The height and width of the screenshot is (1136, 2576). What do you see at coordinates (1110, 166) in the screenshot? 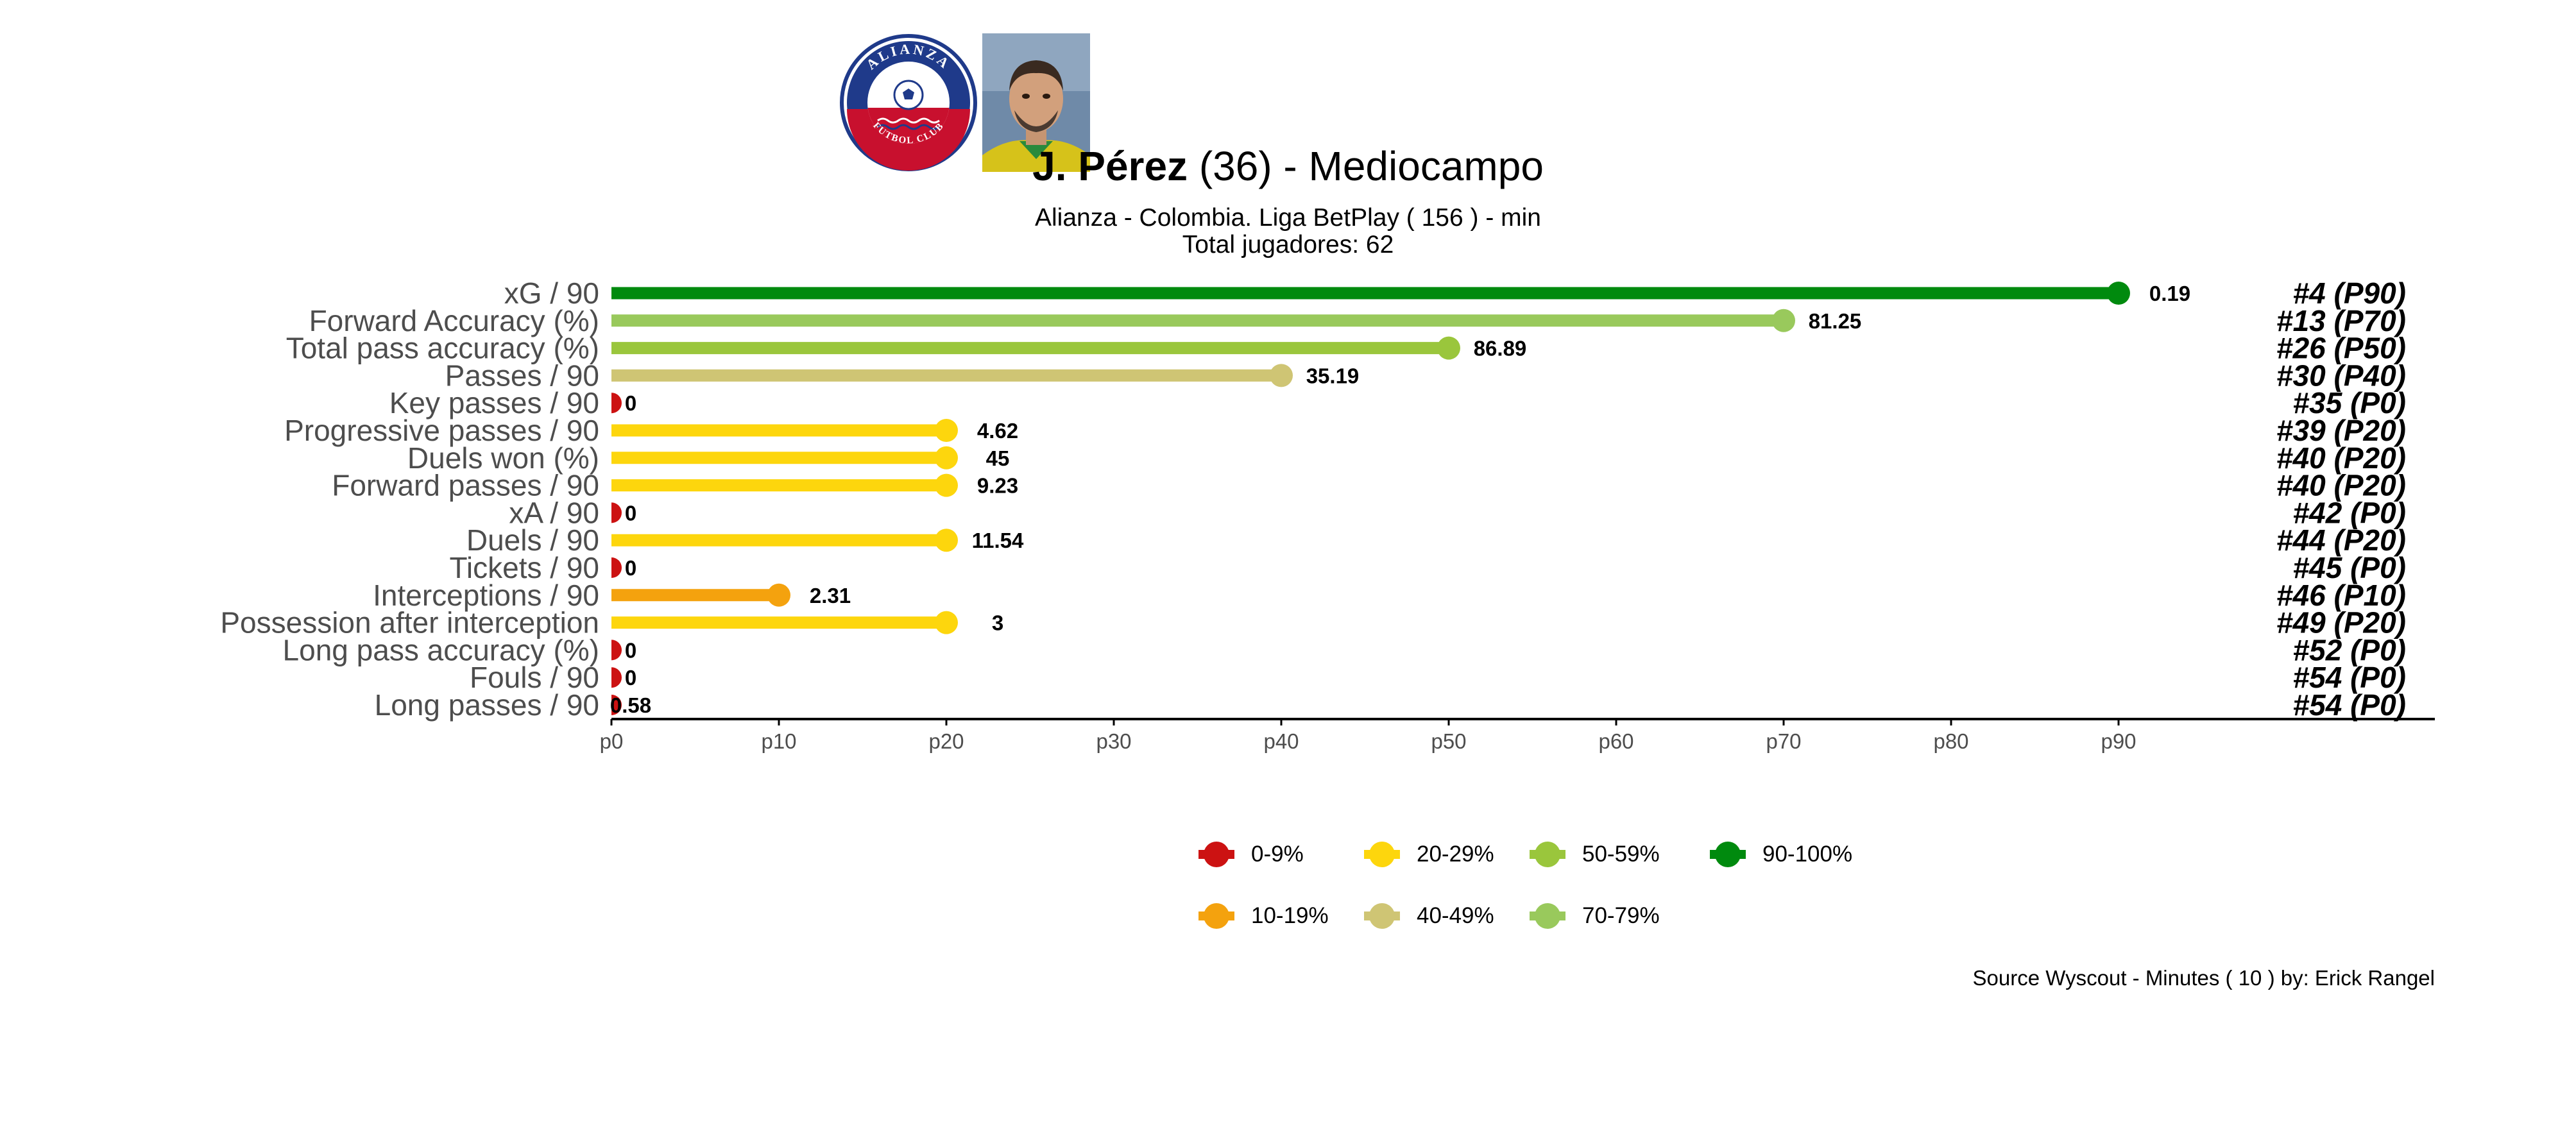
I see `player-name: J. Pérez` at bounding box center [1110, 166].